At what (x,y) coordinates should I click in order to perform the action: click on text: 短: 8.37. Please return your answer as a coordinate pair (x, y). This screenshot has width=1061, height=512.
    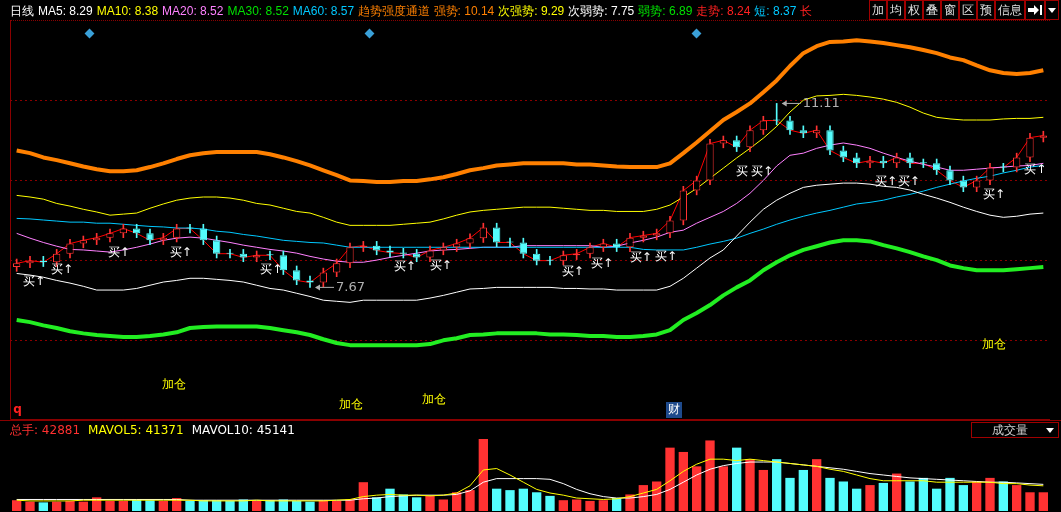
    Looking at the image, I should click on (775, 11).